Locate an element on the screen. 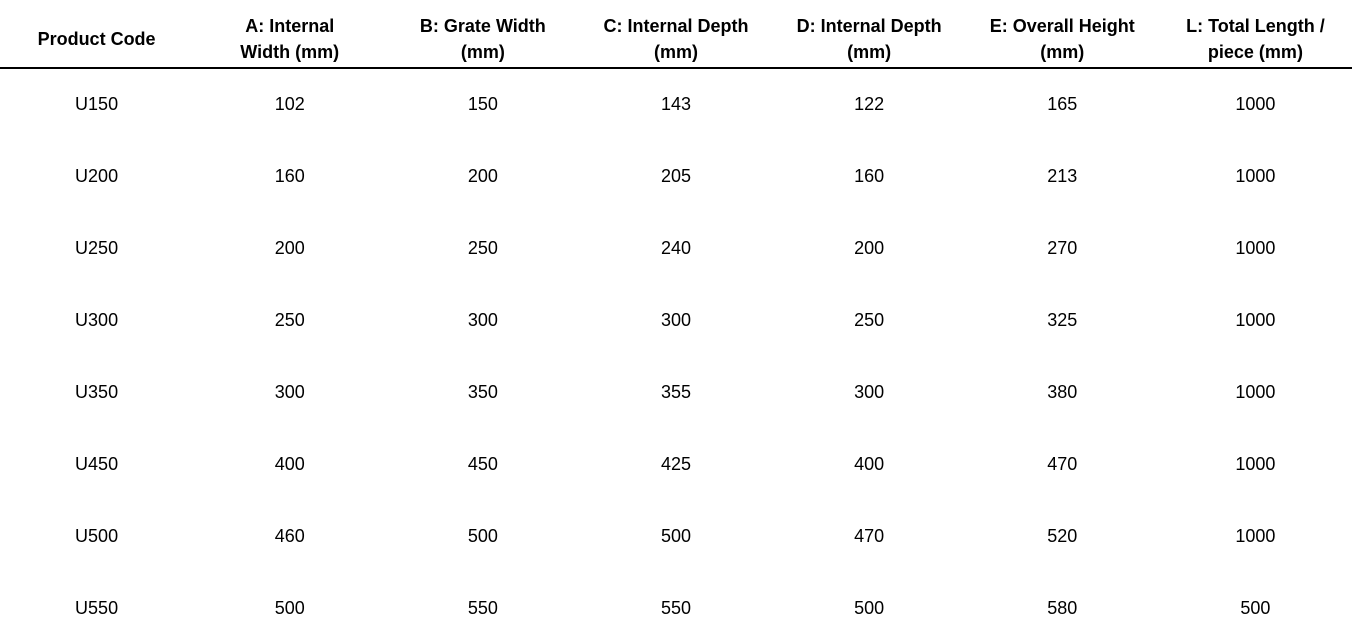 The height and width of the screenshot is (644, 1352). dimension-value-cell: 580 is located at coordinates (1062, 608).